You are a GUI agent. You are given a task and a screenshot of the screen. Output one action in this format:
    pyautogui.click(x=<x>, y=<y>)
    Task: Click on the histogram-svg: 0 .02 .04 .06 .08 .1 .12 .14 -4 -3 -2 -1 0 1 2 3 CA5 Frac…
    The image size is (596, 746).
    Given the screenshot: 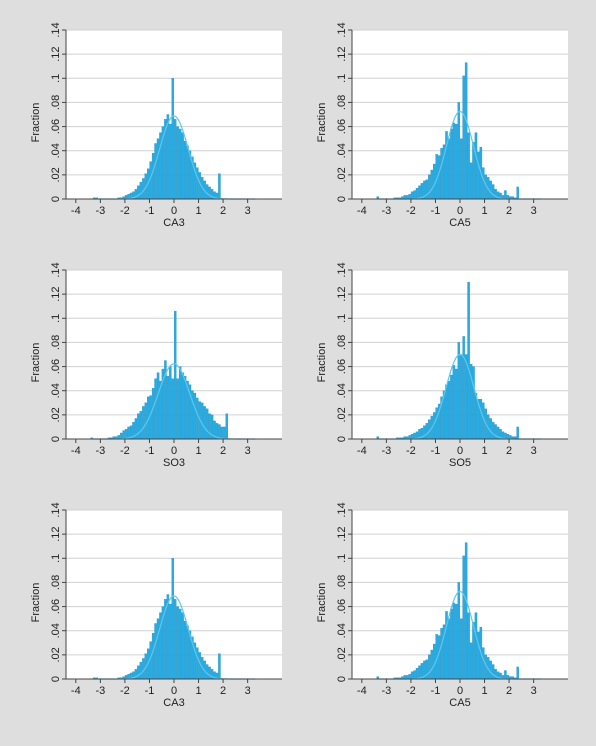 What is the action you would take?
    pyautogui.click(x=442, y=125)
    